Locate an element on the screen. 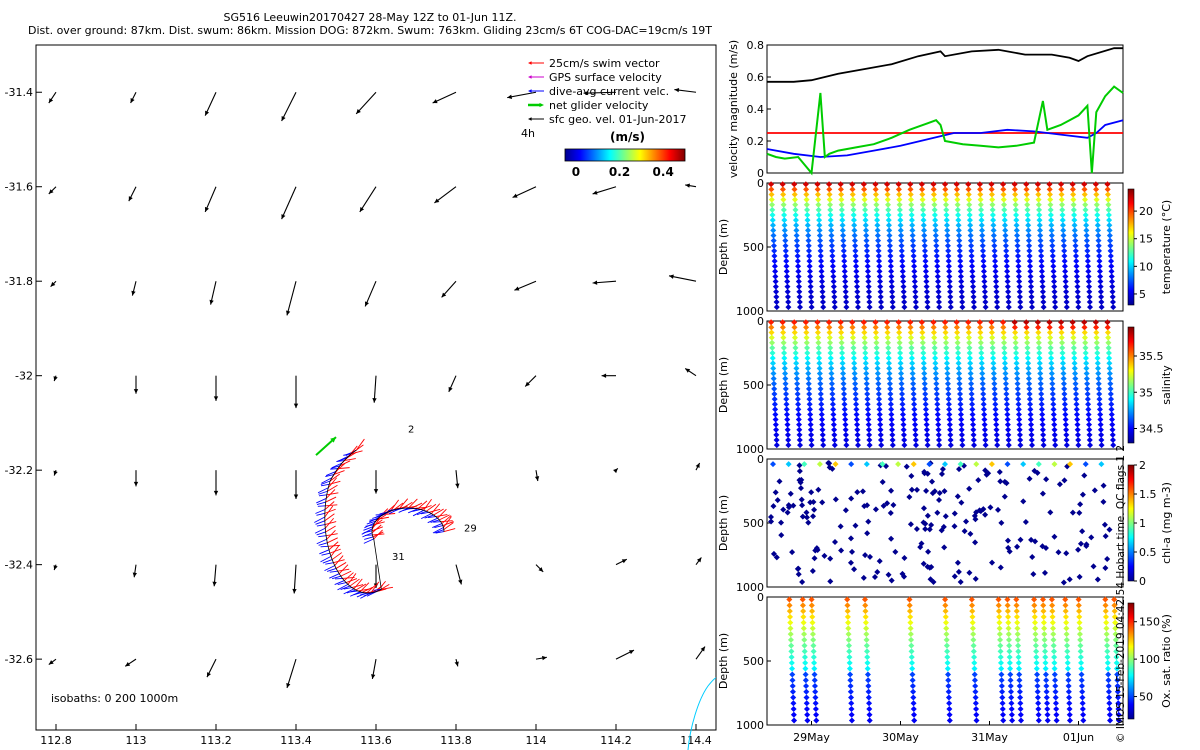 The width and height of the screenshot is (1200, 750). swim-vector is located at coordinates (335, 551).